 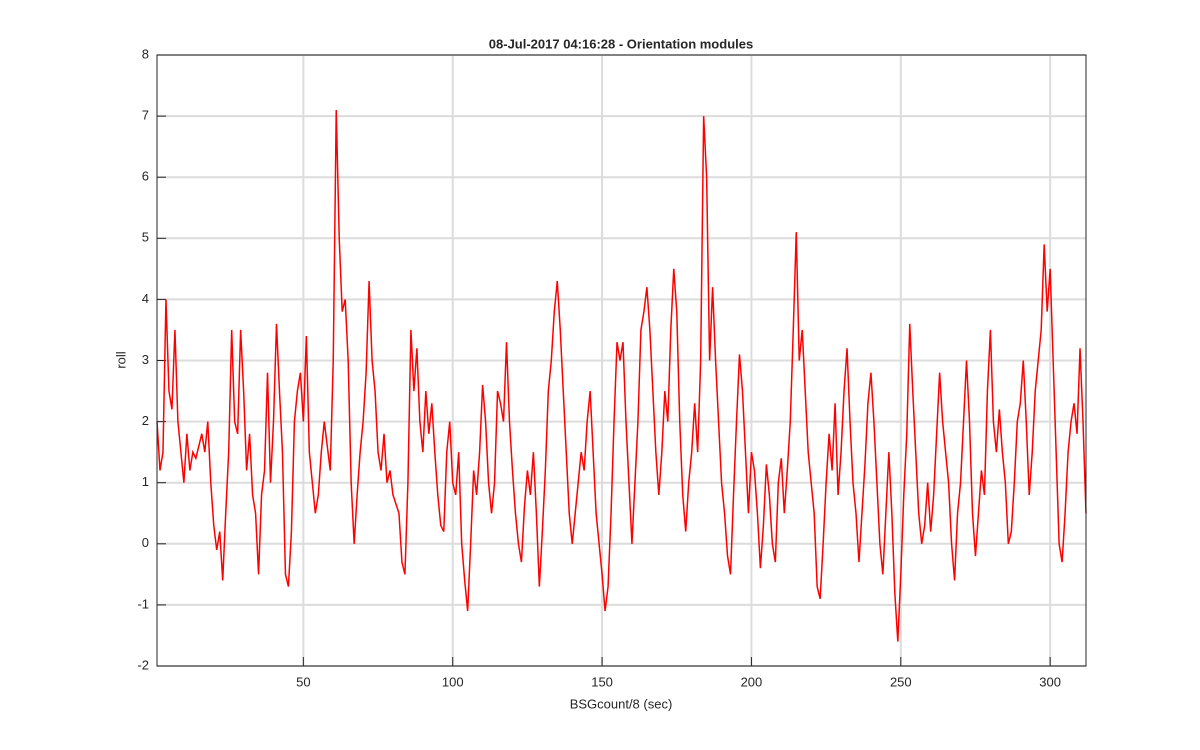 What do you see at coordinates (145, 53) in the screenshot?
I see `y-tick-label: 8` at bounding box center [145, 53].